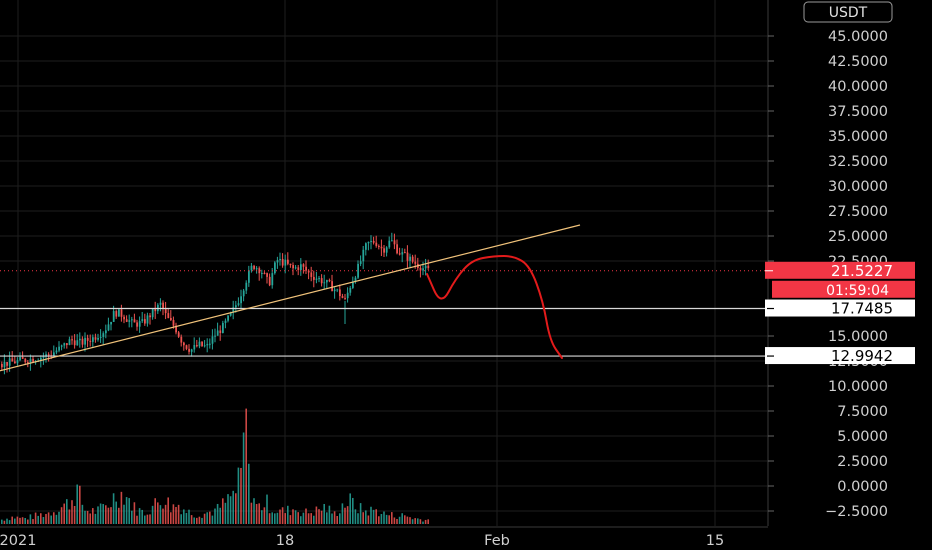  Describe the element at coordinates (858, 187) in the screenshot. I see `y-tick-label: 30.0000` at that location.